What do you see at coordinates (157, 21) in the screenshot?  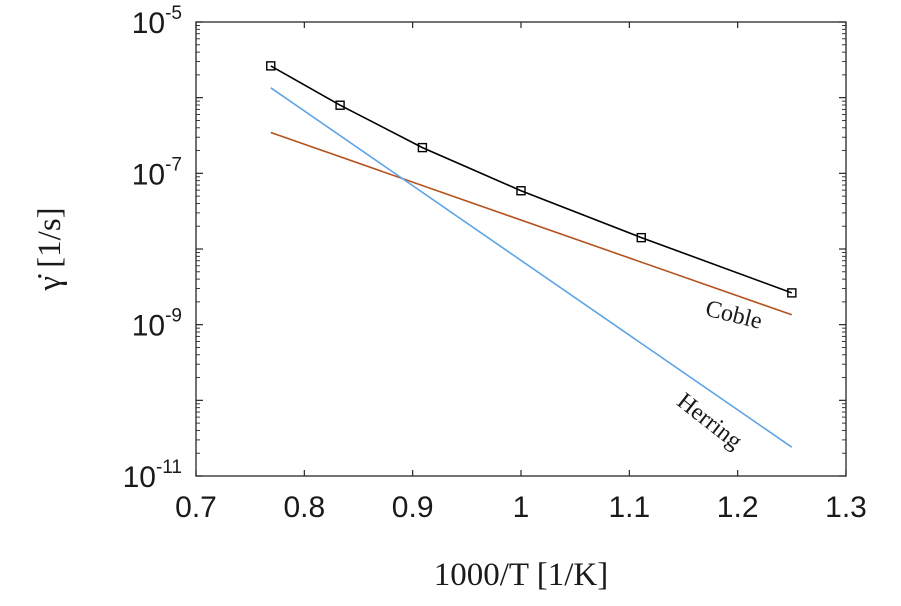 I see `y-tick-label: 10⁻⁵` at bounding box center [157, 21].